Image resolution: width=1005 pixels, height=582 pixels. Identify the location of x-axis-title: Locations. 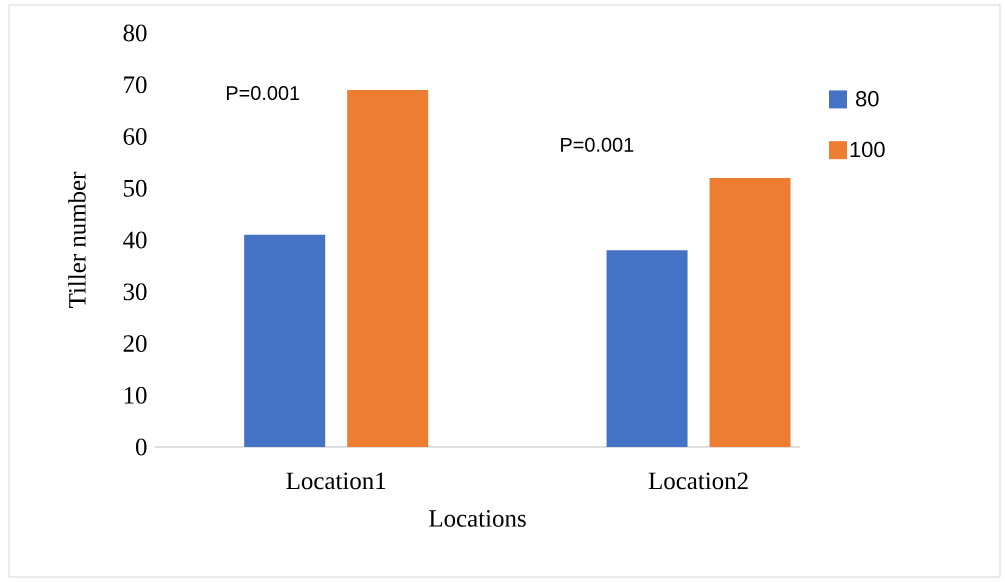
(477, 518).